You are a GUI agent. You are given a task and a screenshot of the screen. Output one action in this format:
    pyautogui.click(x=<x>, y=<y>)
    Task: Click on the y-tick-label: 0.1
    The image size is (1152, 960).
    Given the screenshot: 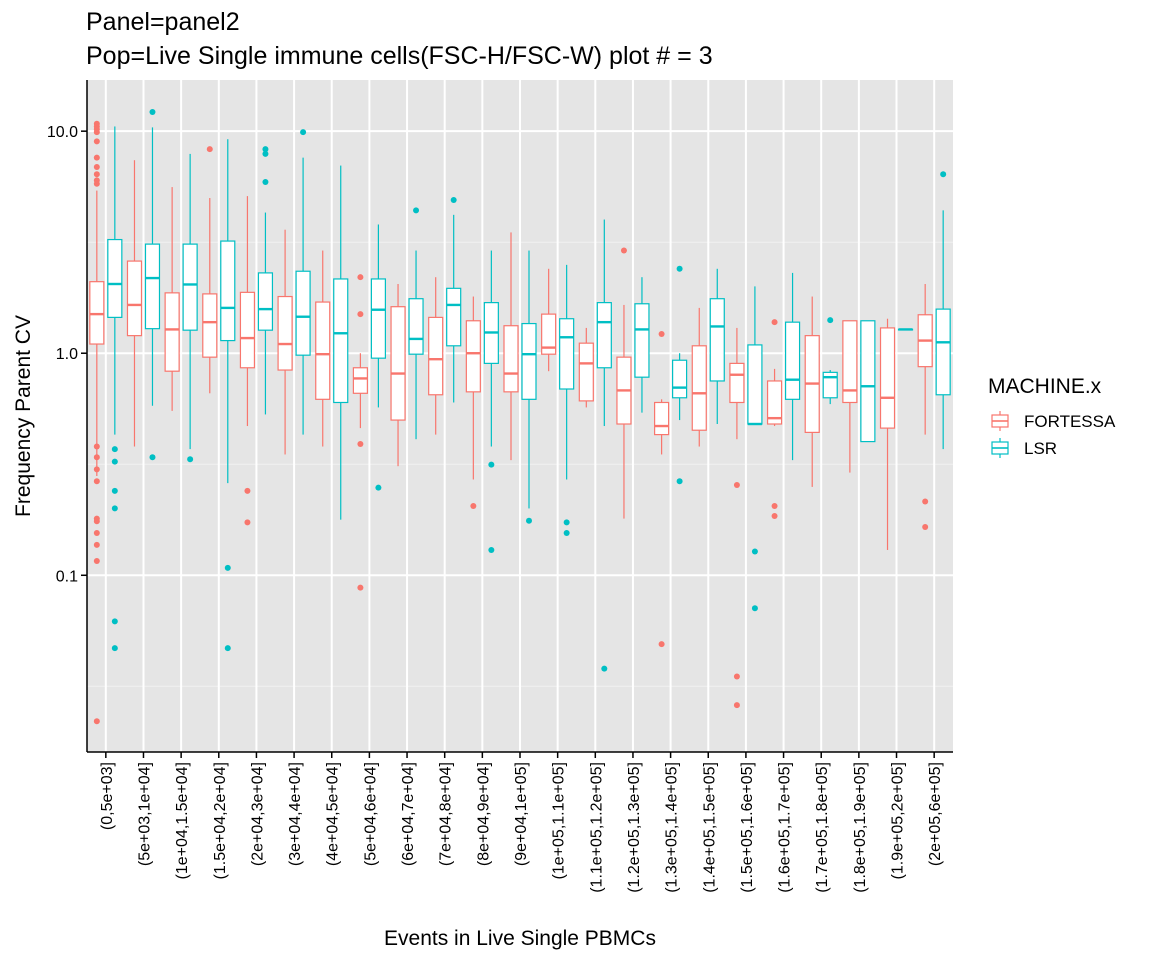 What is the action you would take?
    pyautogui.click(x=67, y=576)
    